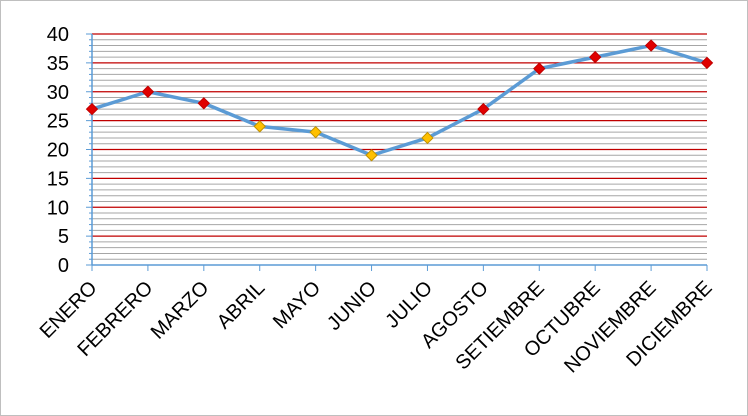  What do you see at coordinates (58, 179) in the screenshot?
I see `y-tick-label: 15` at bounding box center [58, 179].